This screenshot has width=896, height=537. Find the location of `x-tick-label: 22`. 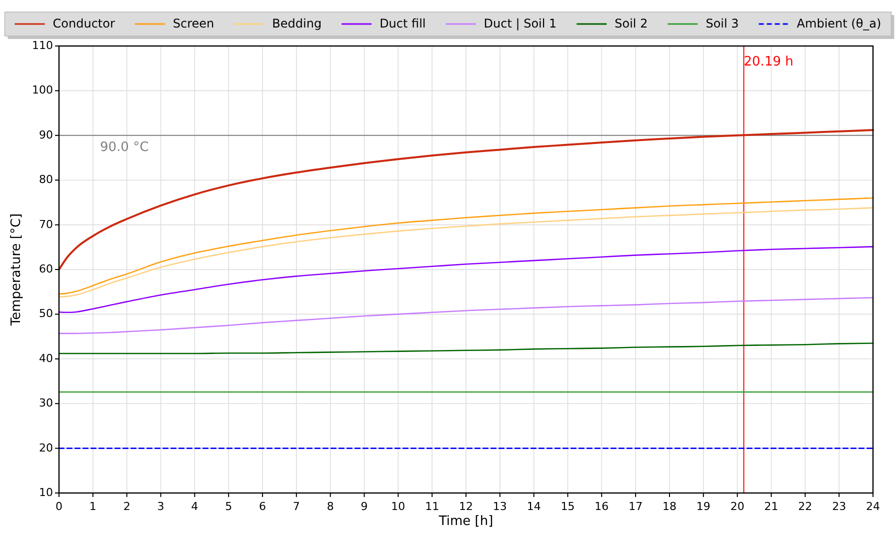

x-tick-label: 22 is located at coordinates (805, 507).